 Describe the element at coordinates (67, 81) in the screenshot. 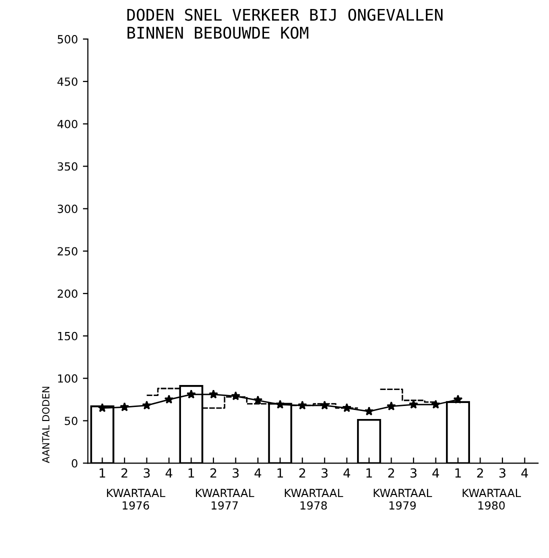

I see `y-tick-label: 450` at that location.